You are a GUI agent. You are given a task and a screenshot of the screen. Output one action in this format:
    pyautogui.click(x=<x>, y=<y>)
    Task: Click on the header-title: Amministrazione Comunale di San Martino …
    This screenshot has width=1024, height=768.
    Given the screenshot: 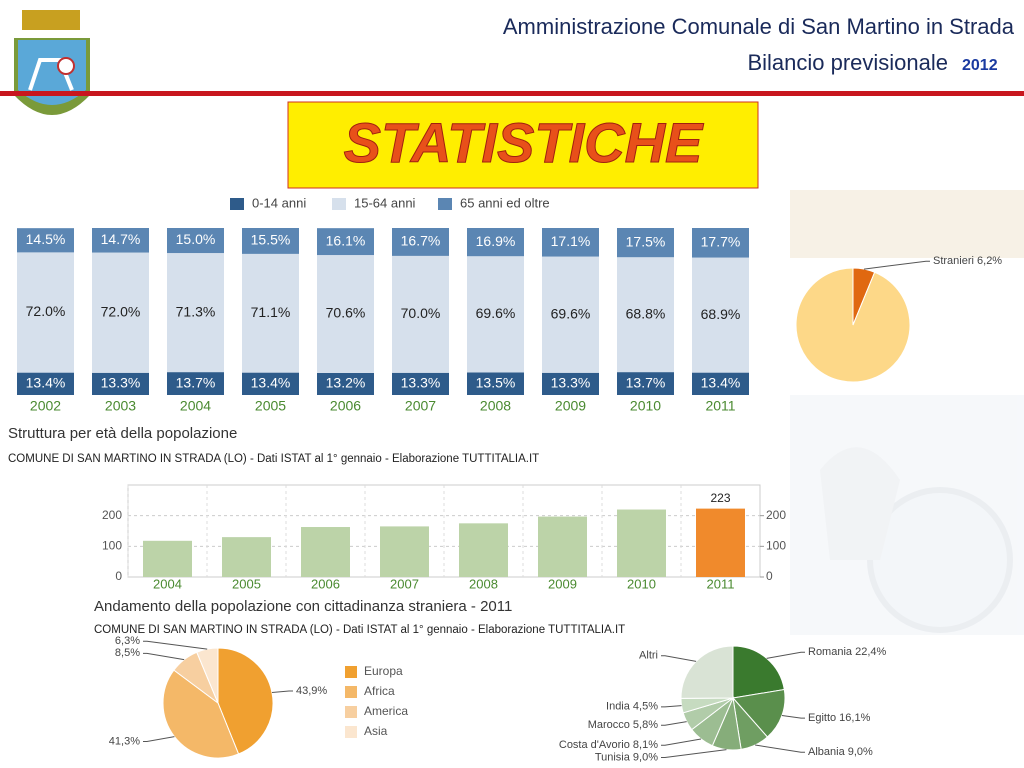 What is the action you would take?
    pyautogui.click(x=759, y=26)
    